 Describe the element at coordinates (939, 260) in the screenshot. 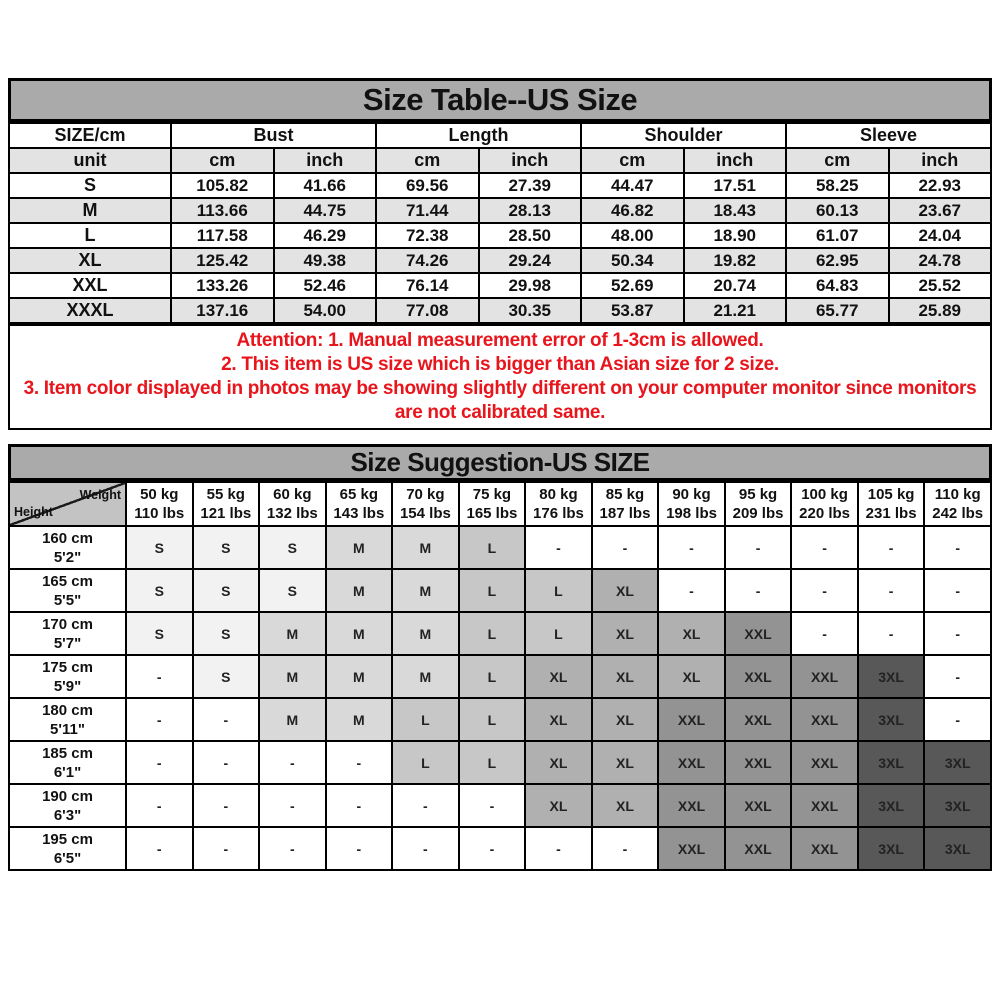

I see `measurement-cell: 24.78` at that location.